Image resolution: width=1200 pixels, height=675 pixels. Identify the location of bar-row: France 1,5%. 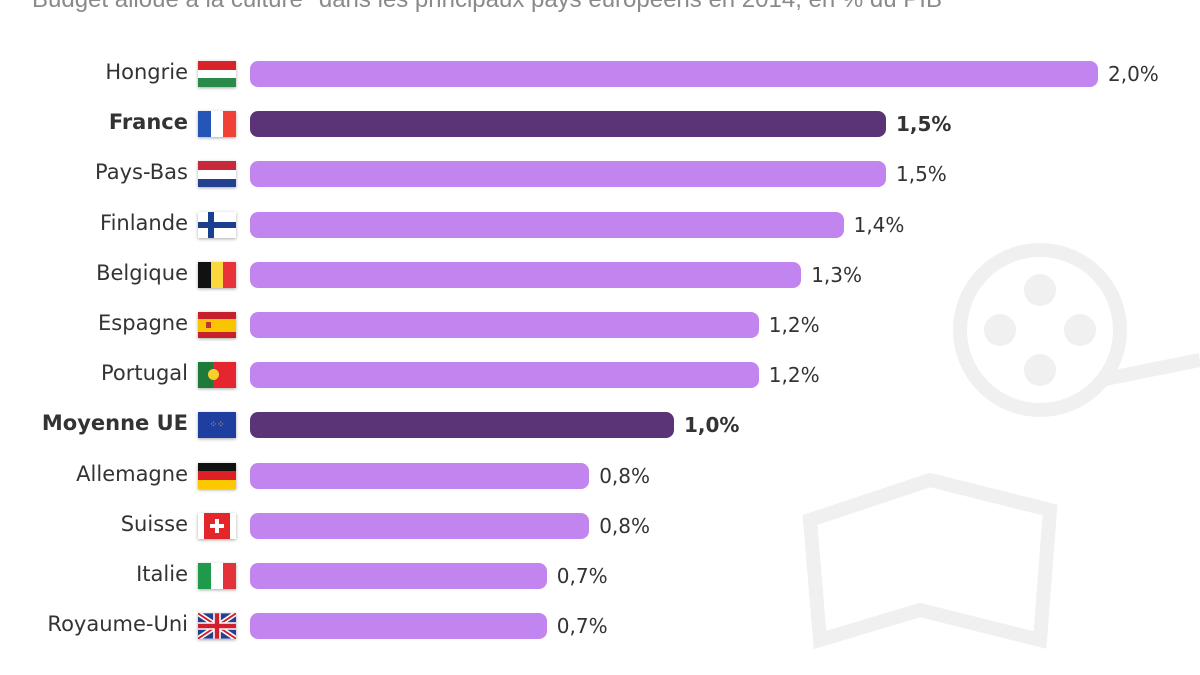
(600, 124).